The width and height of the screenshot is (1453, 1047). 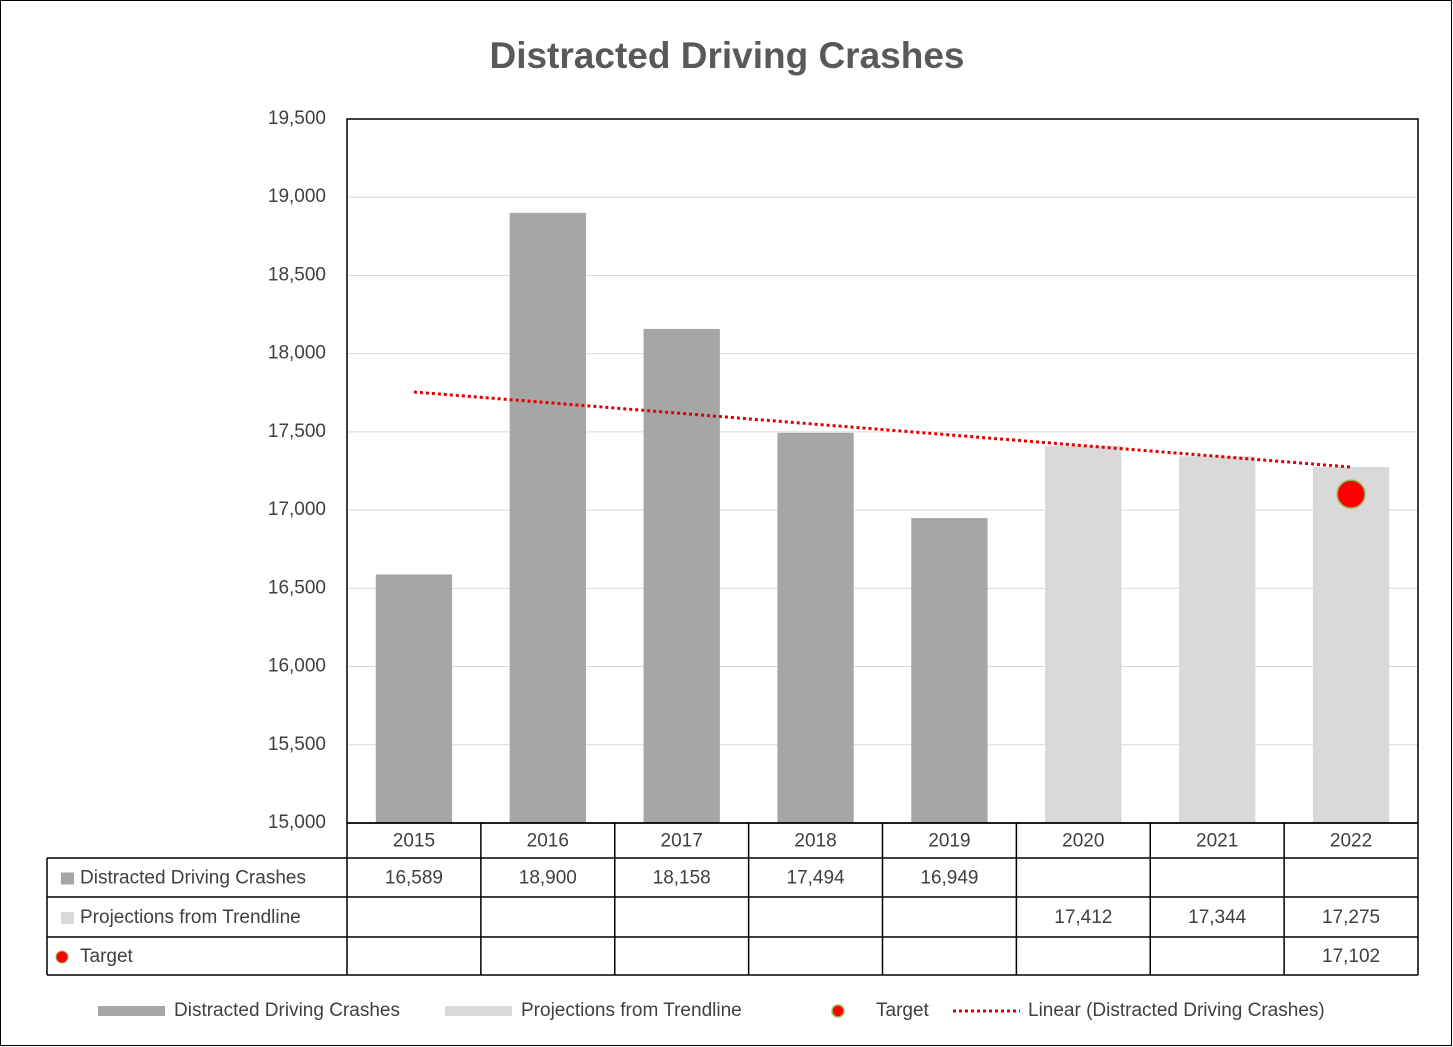 I want to click on table-value: 17,344, so click(x=1217, y=917).